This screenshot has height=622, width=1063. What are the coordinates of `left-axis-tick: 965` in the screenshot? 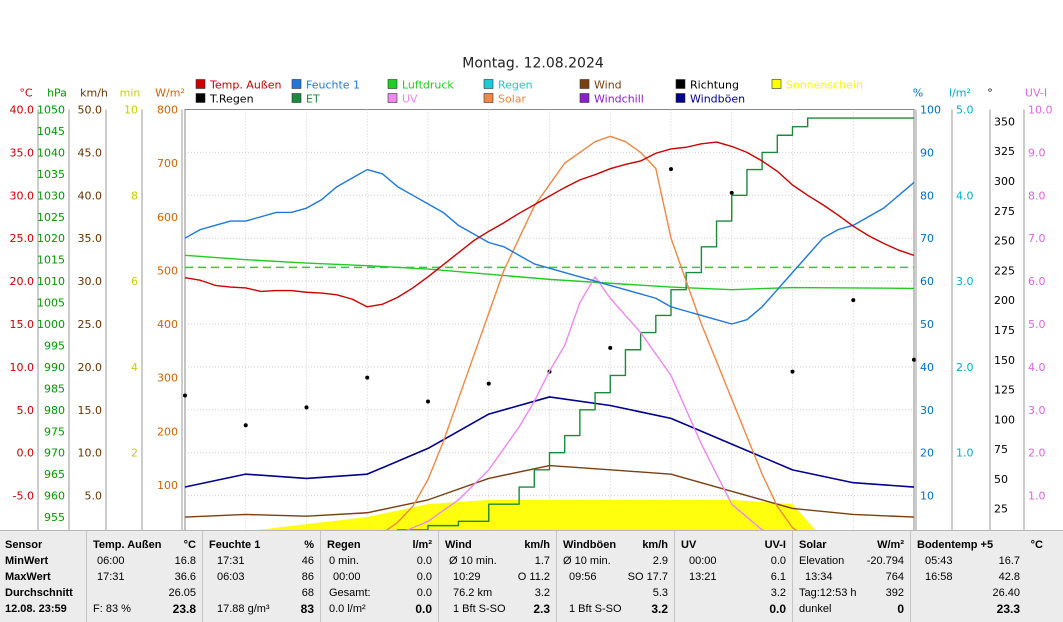 It's located at (54, 474).